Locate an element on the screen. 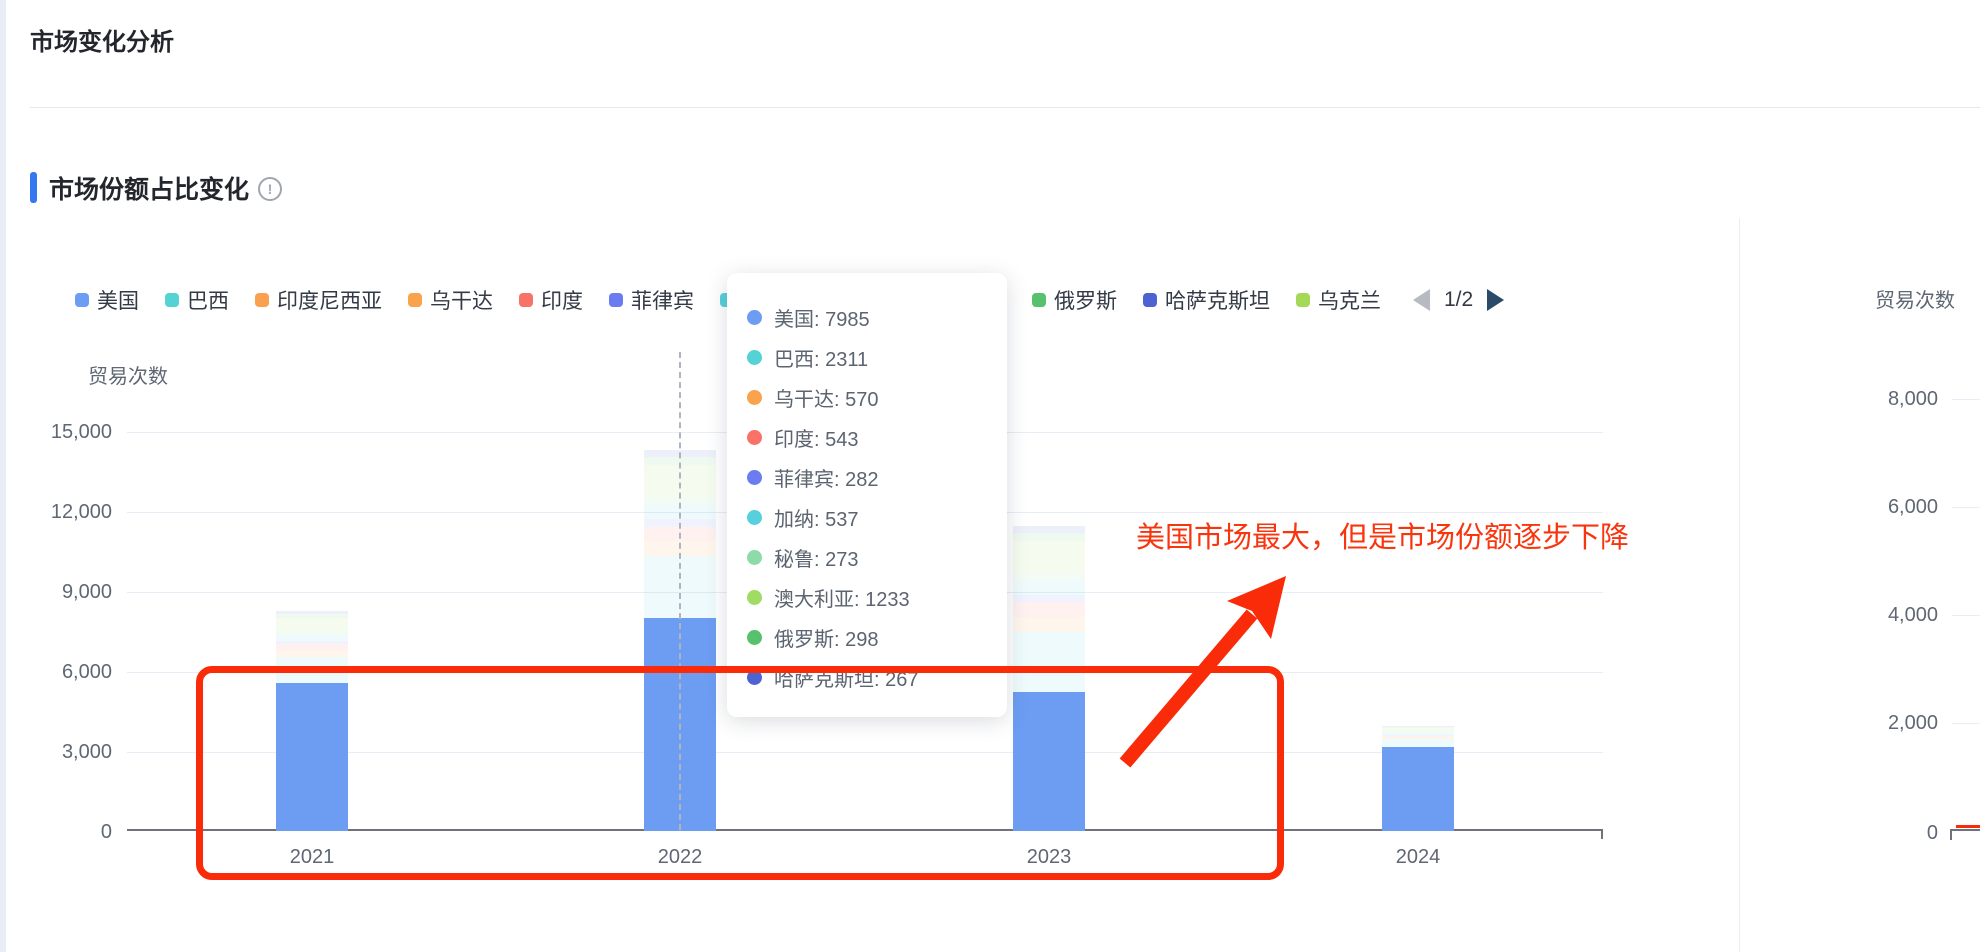  bar-segment-美国-2023 is located at coordinates (1049, 761).